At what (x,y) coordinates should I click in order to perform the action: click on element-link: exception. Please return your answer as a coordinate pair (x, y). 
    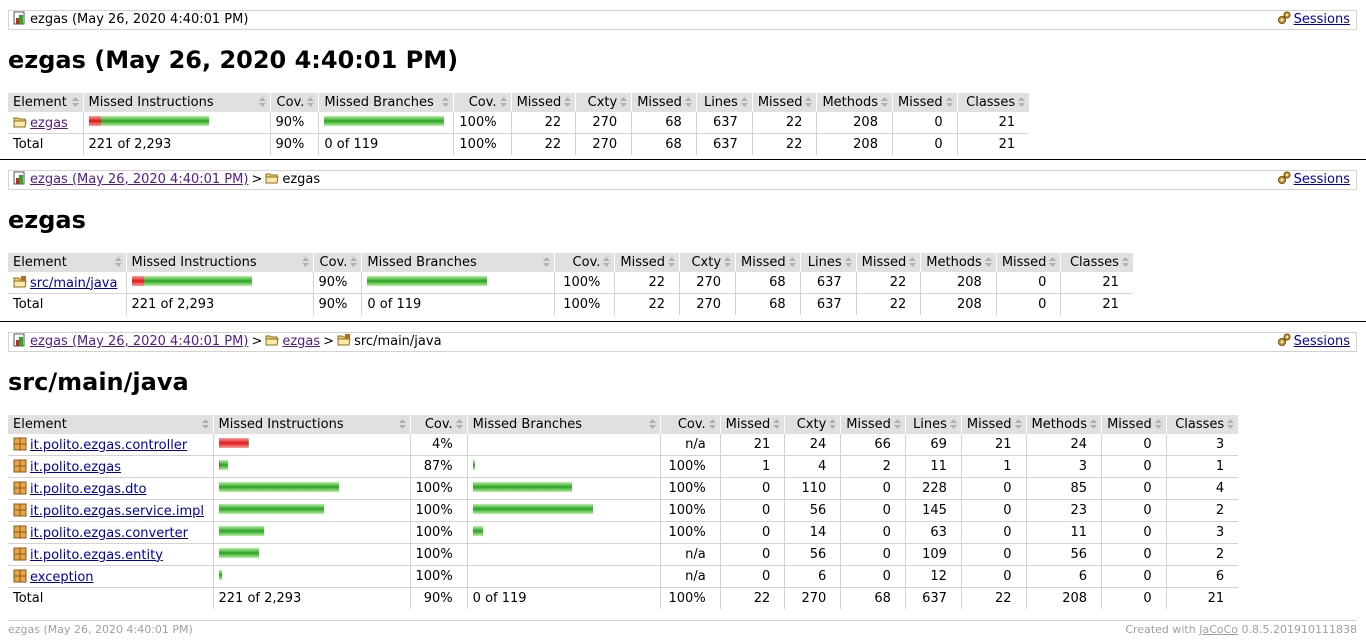
    Looking at the image, I should click on (62, 577).